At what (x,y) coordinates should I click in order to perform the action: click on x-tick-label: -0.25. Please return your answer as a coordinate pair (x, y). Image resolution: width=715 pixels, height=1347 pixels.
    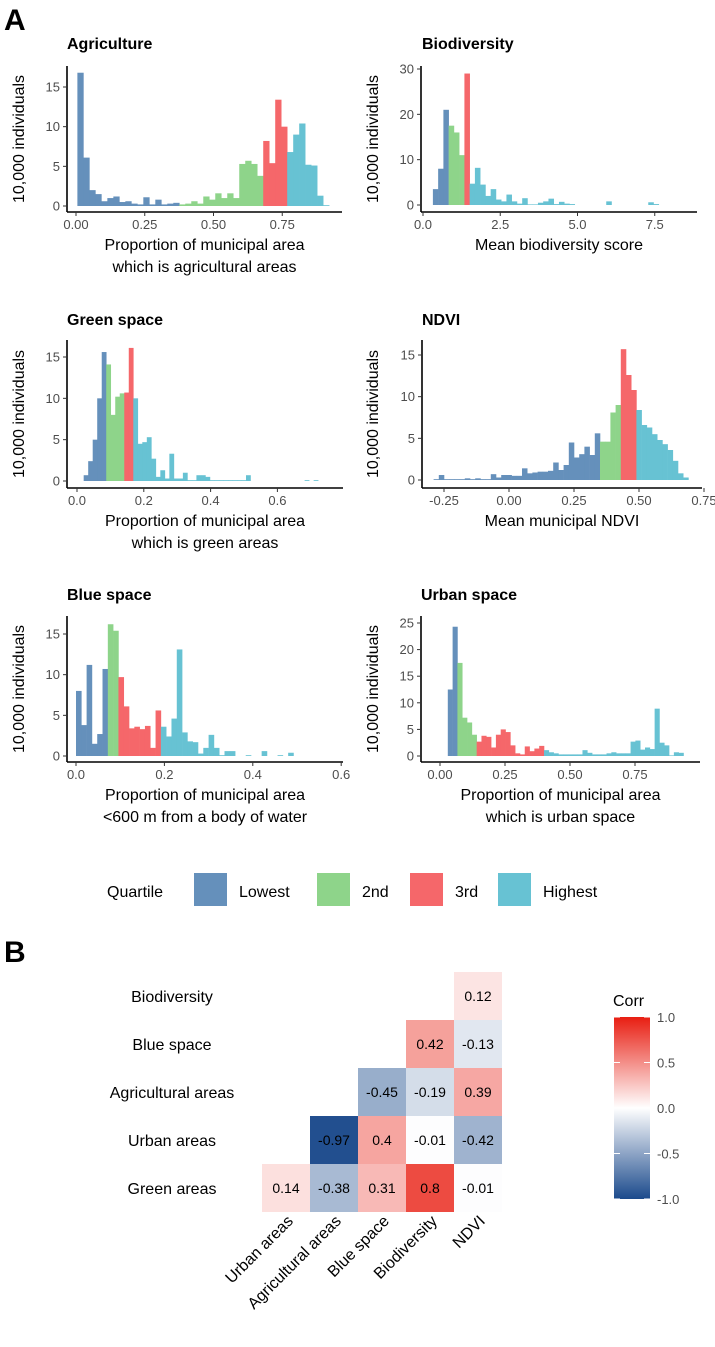
    Looking at the image, I should click on (444, 500).